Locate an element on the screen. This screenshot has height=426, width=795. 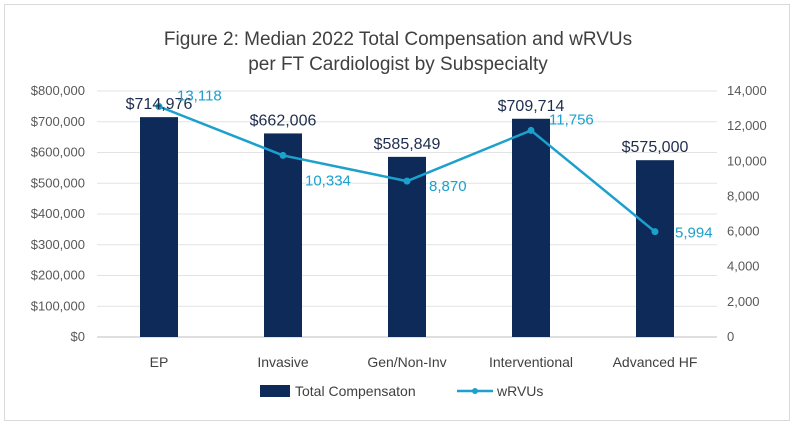
bar-value-label: $575,000 is located at coordinates (655, 147).